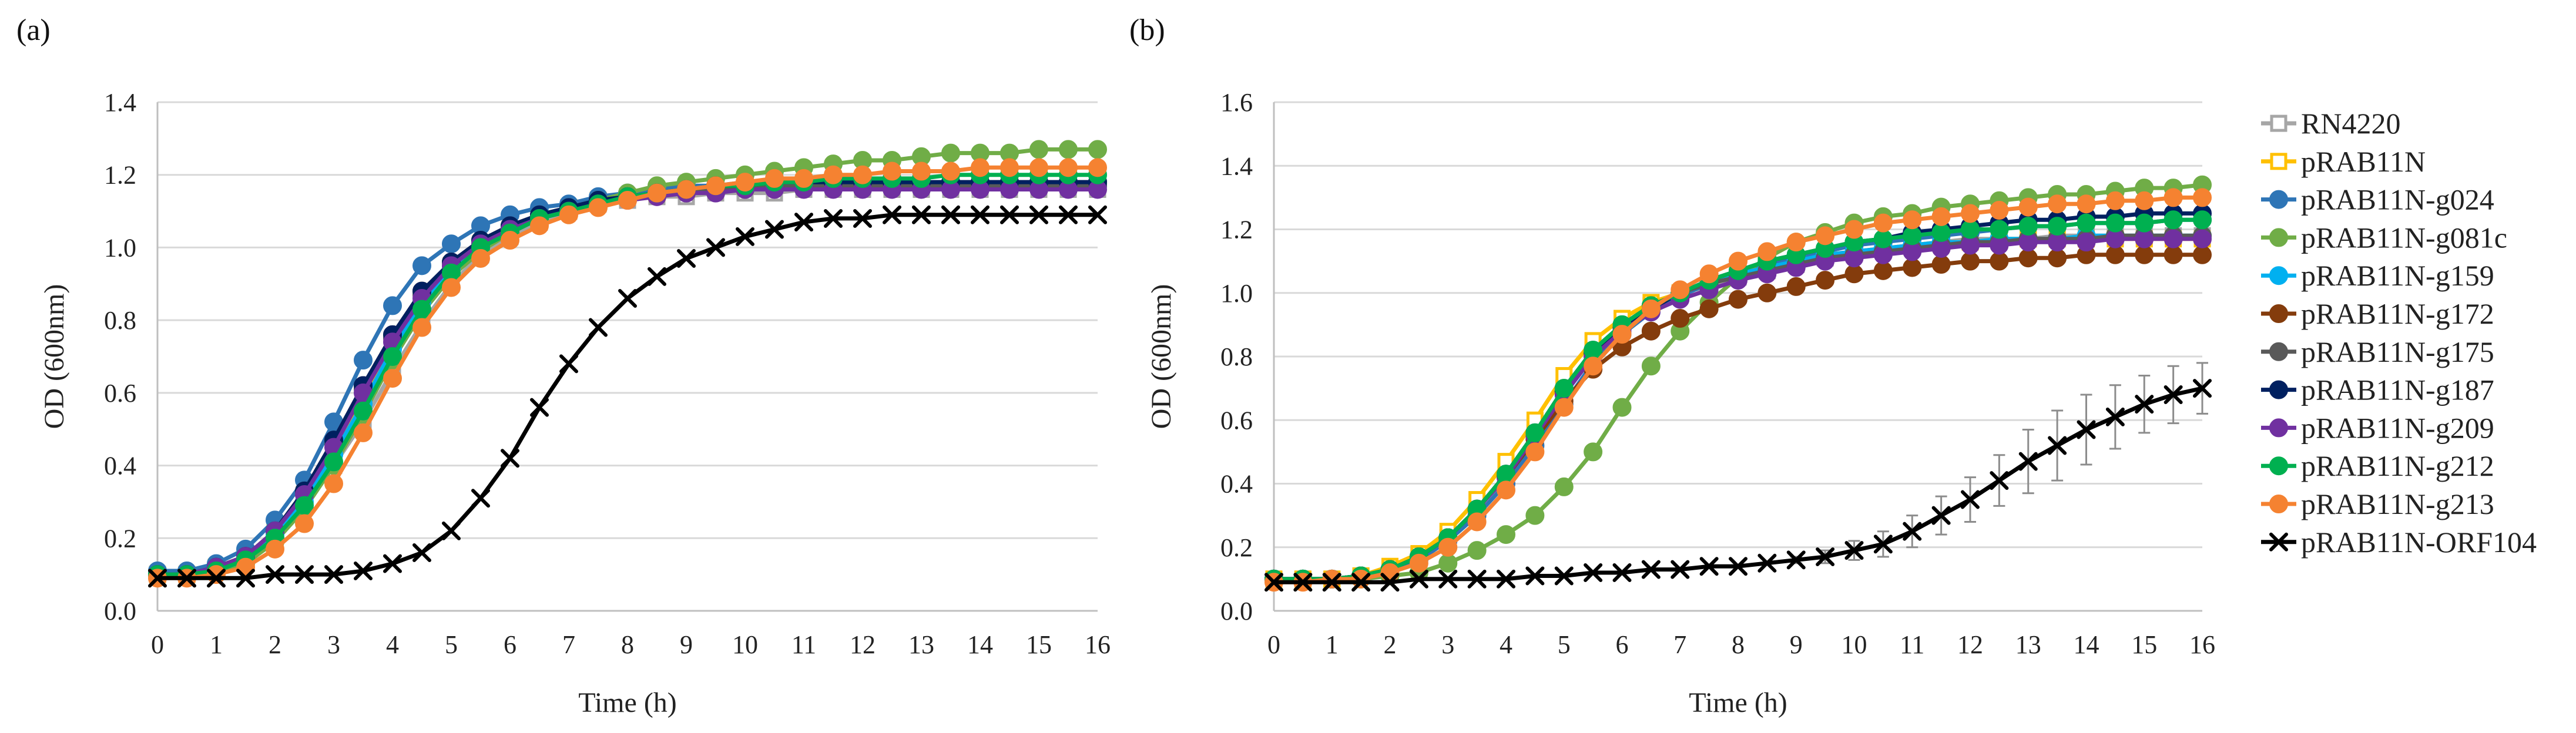 The width and height of the screenshot is (2576, 733). What do you see at coordinates (392, 645) in the screenshot?
I see `x-tick-label: 4` at bounding box center [392, 645].